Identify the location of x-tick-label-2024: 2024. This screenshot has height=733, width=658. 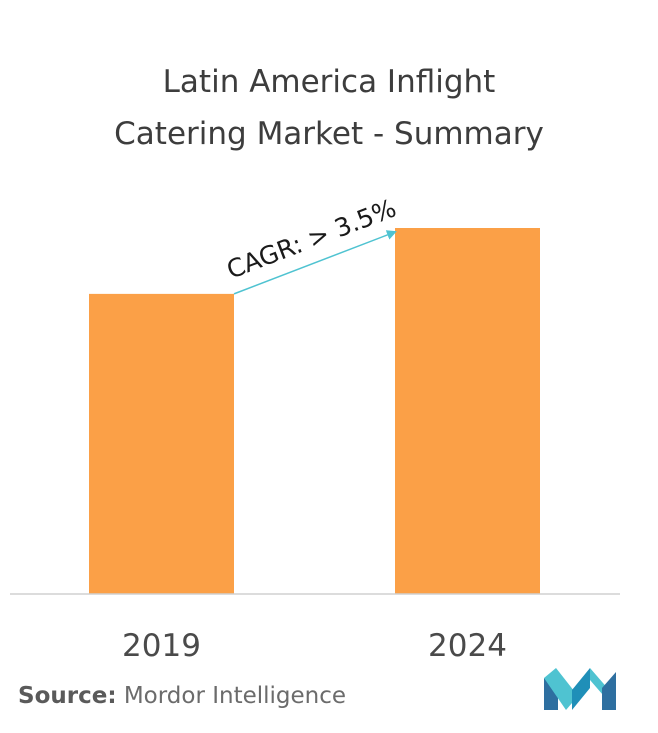
(467, 646).